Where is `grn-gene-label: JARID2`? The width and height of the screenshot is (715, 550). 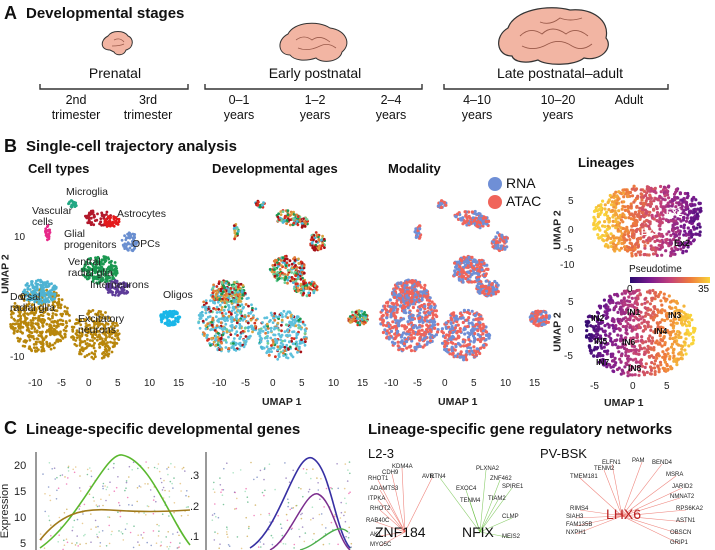
grn-gene-label: JARID2 is located at coordinates (682, 487).